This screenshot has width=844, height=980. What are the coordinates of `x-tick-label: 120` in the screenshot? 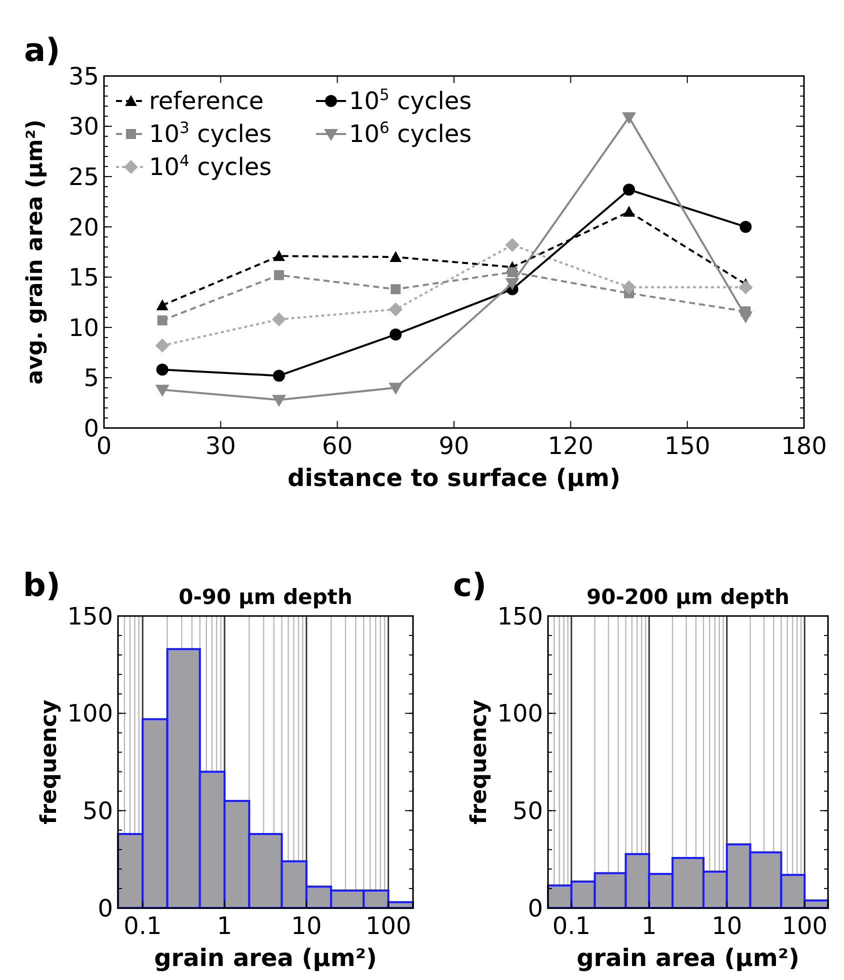 It's located at (571, 446).